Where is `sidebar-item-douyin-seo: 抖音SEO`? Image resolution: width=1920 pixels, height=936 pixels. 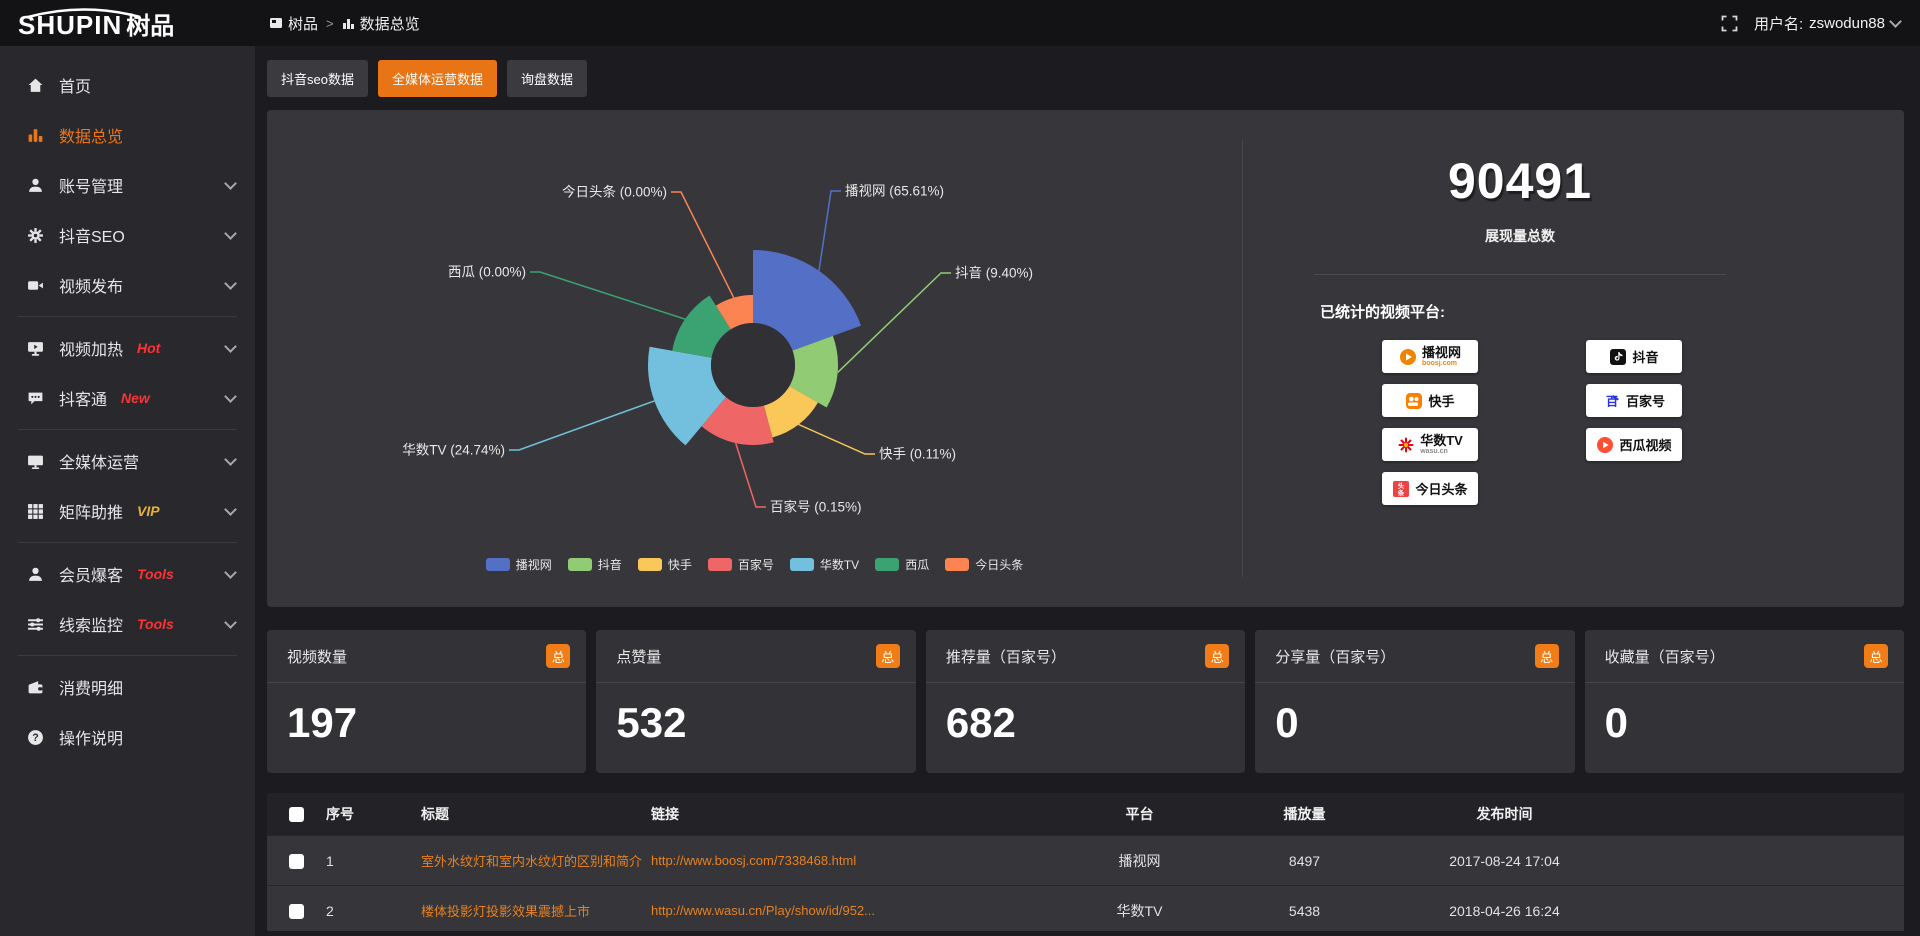
sidebar-item-douyin-seo: 抖音SEO is located at coordinates (127, 235).